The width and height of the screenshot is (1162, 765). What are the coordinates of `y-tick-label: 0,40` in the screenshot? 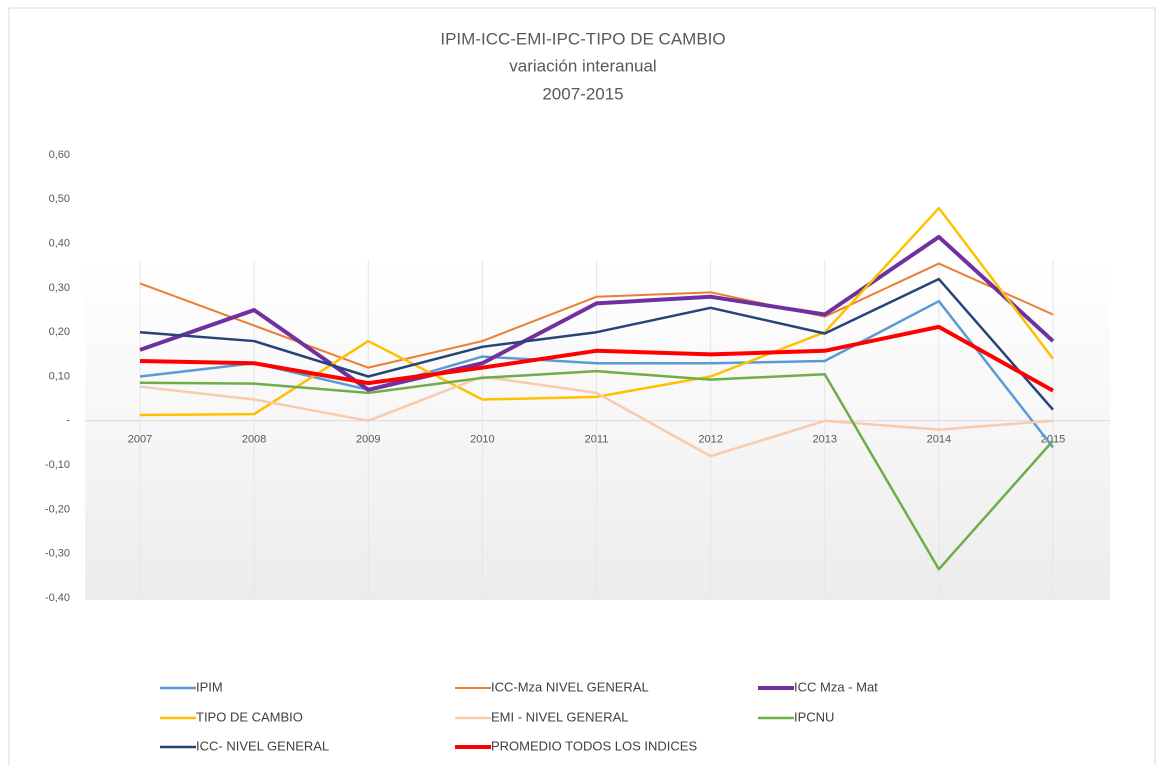 It's located at (59, 244).